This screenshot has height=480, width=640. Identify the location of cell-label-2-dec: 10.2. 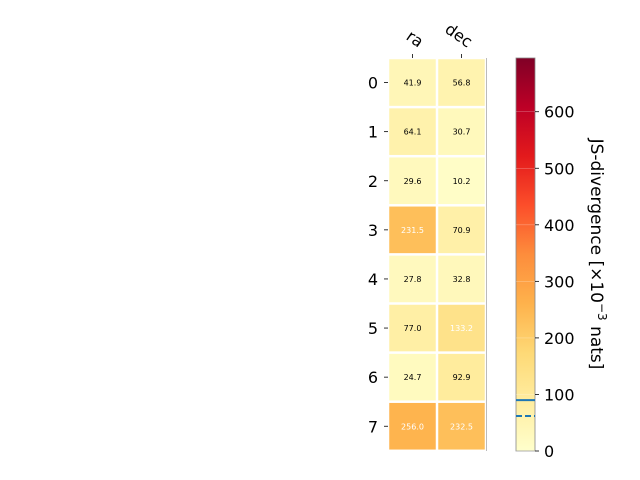
(462, 181).